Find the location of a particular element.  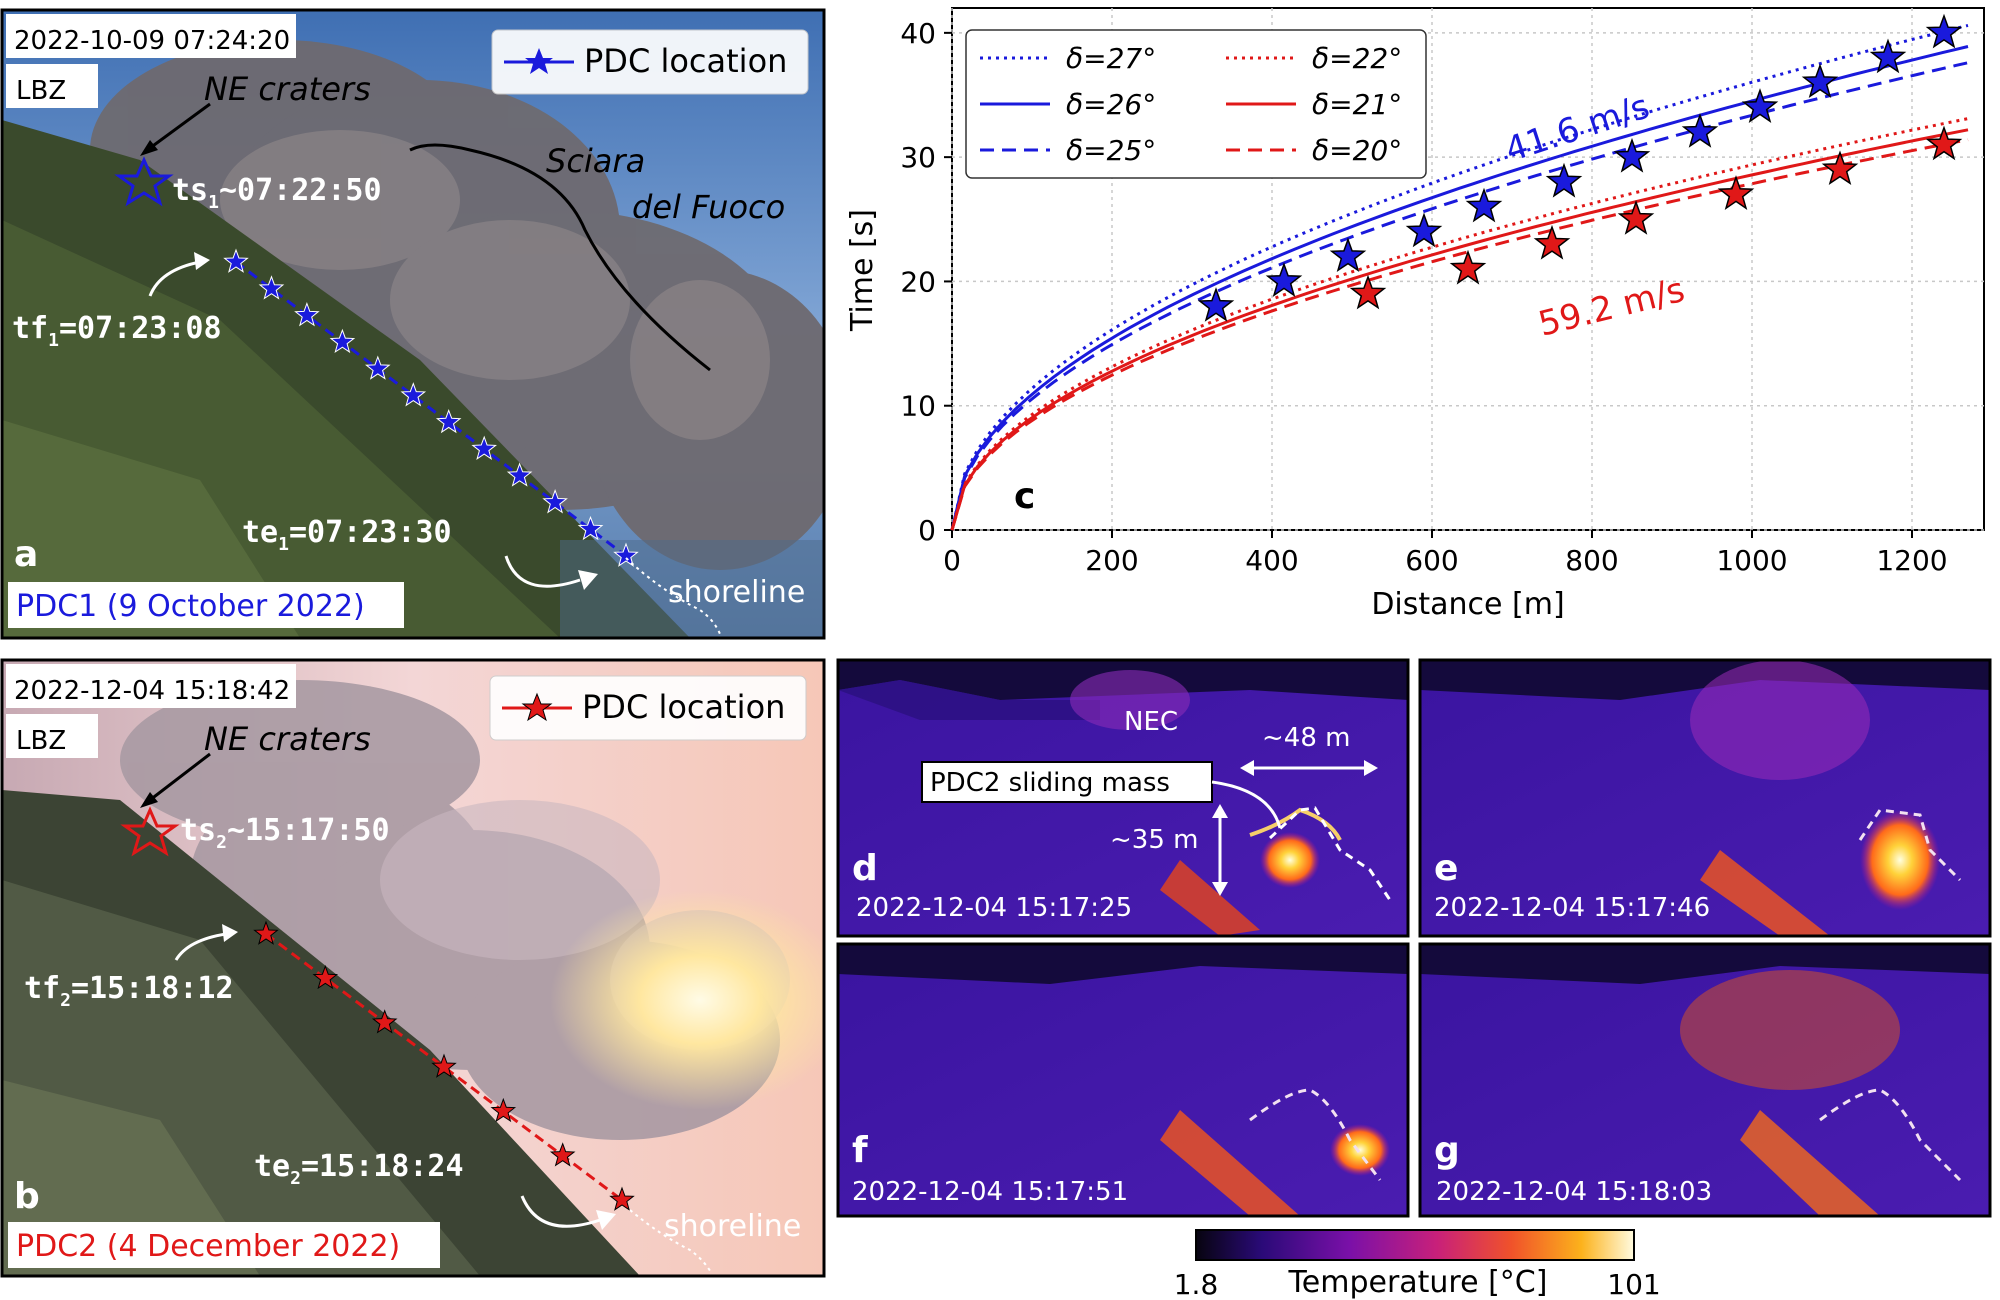

y-tick-label: 0 is located at coordinates (927, 530).